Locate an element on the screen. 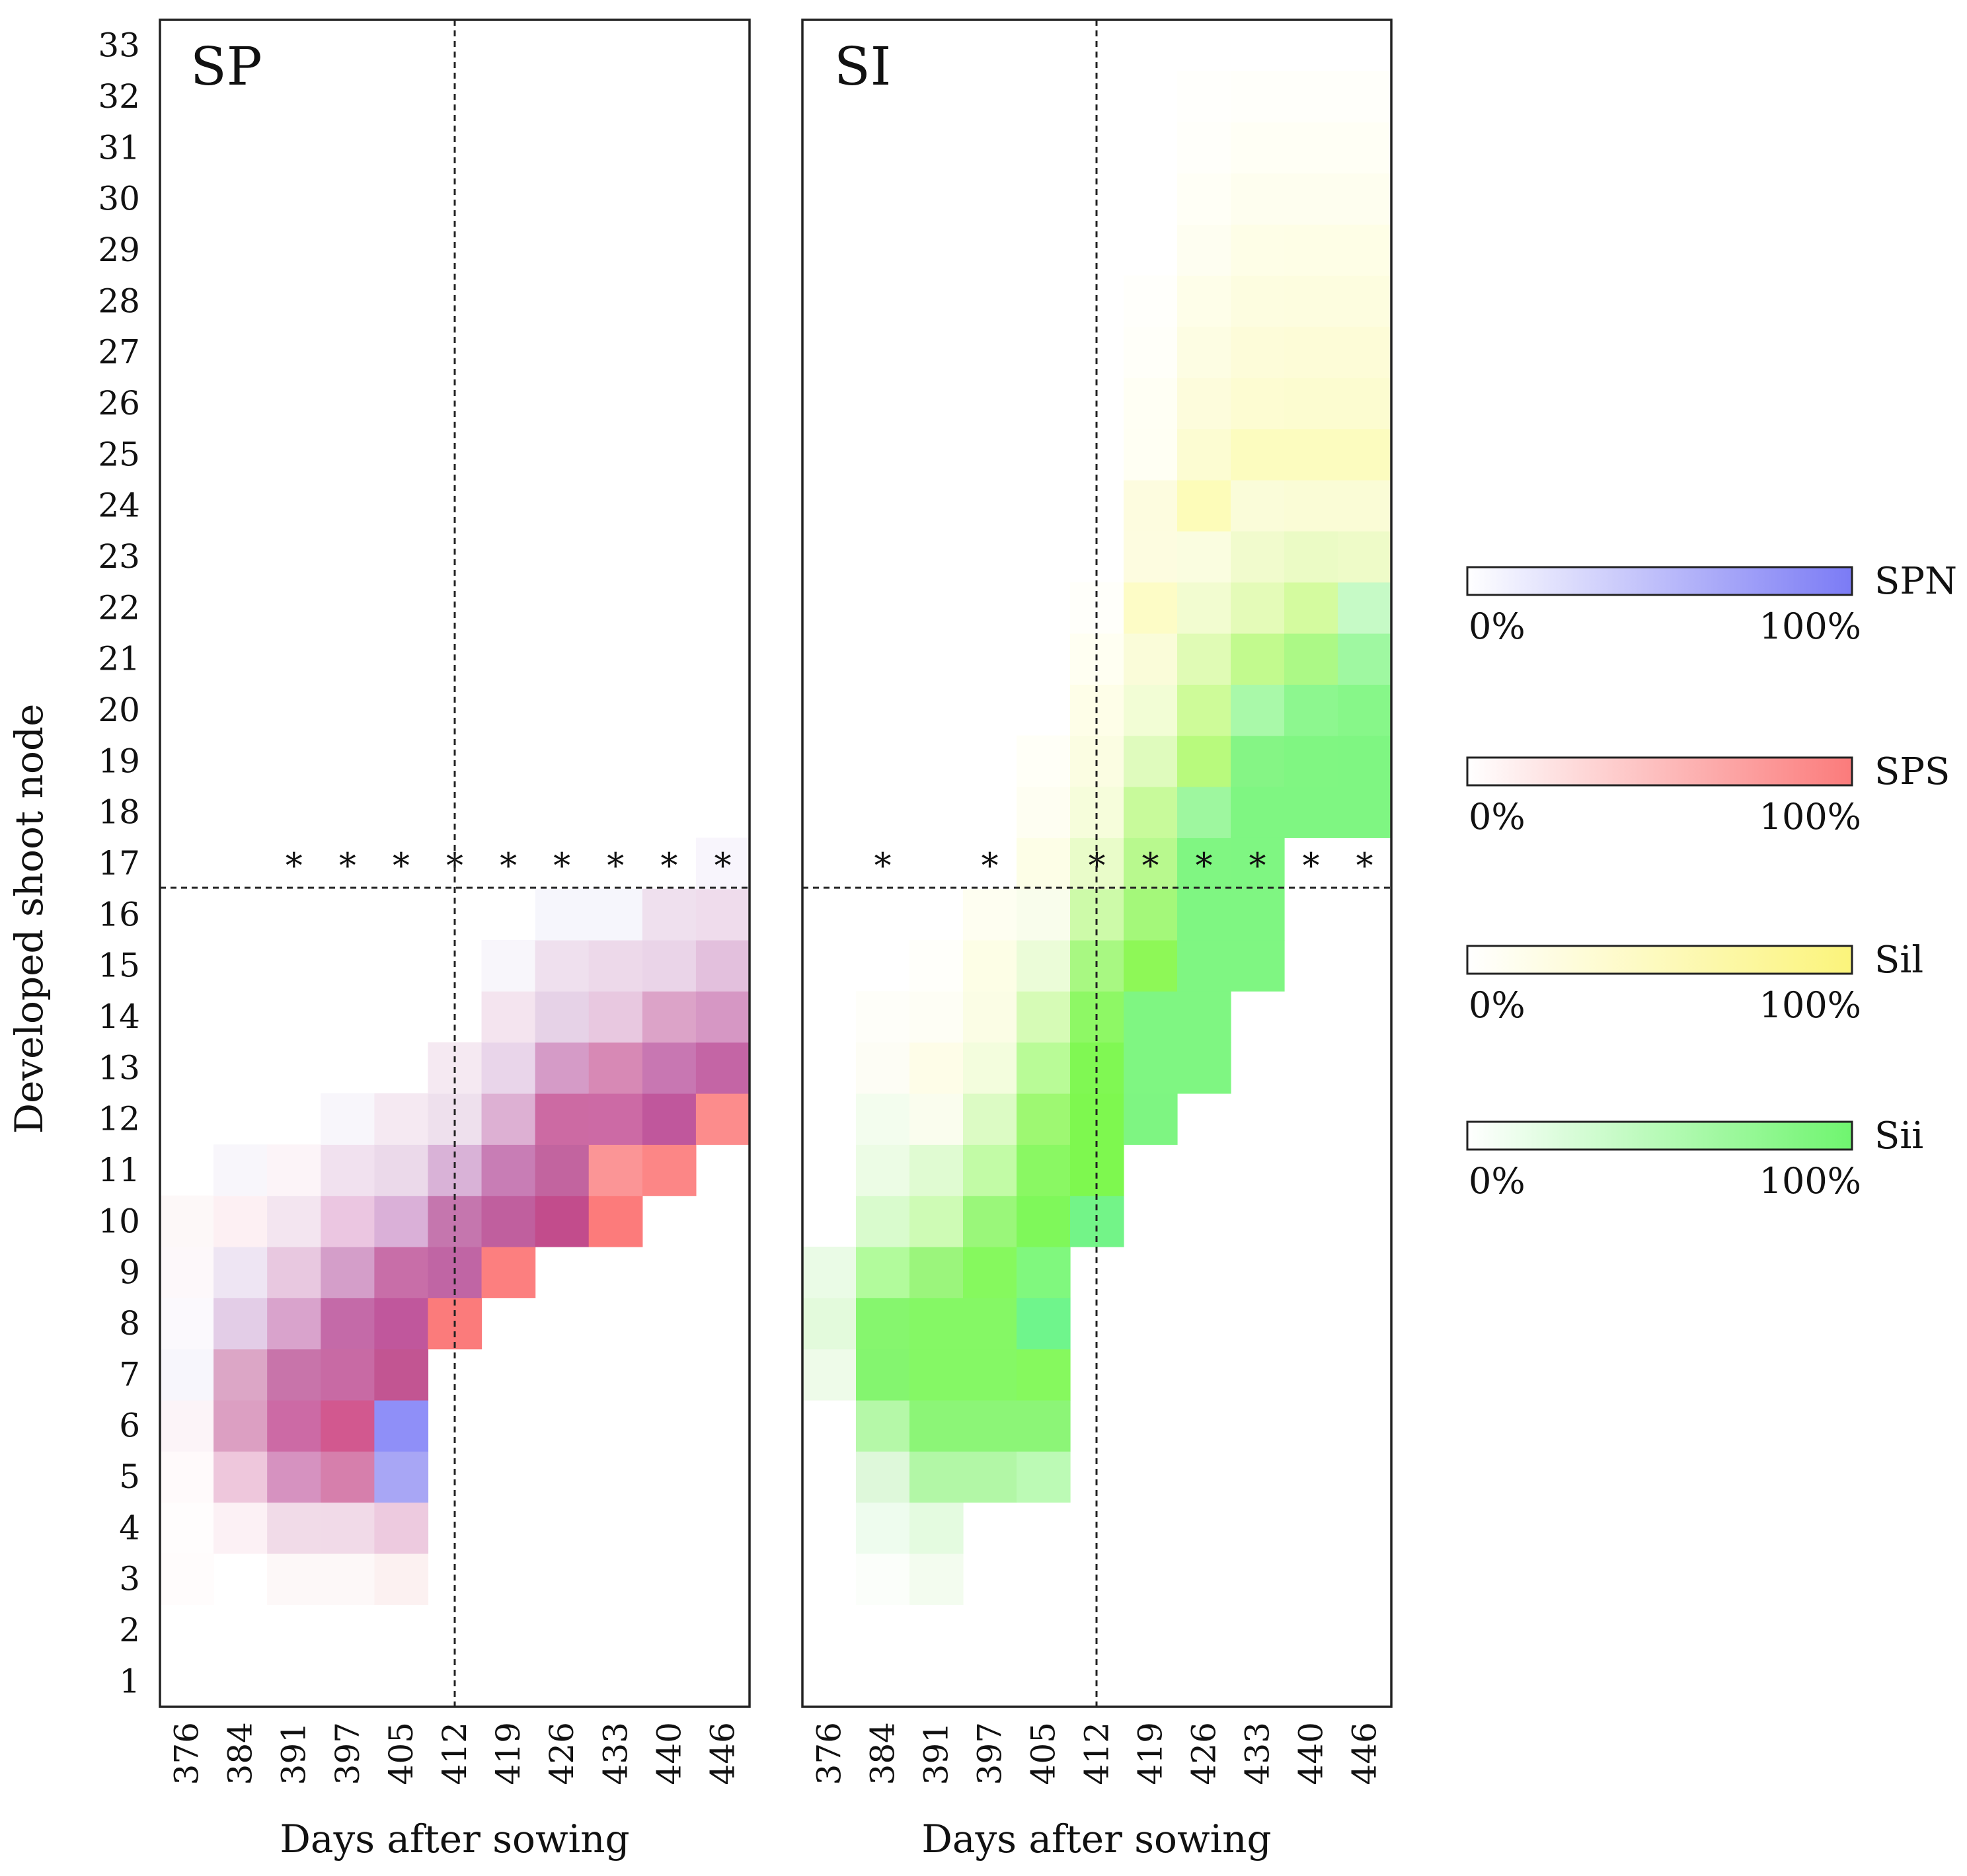 The image size is (1967, 1876). legend-item: SPN 0% 100% is located at coordinates (1712, 603).